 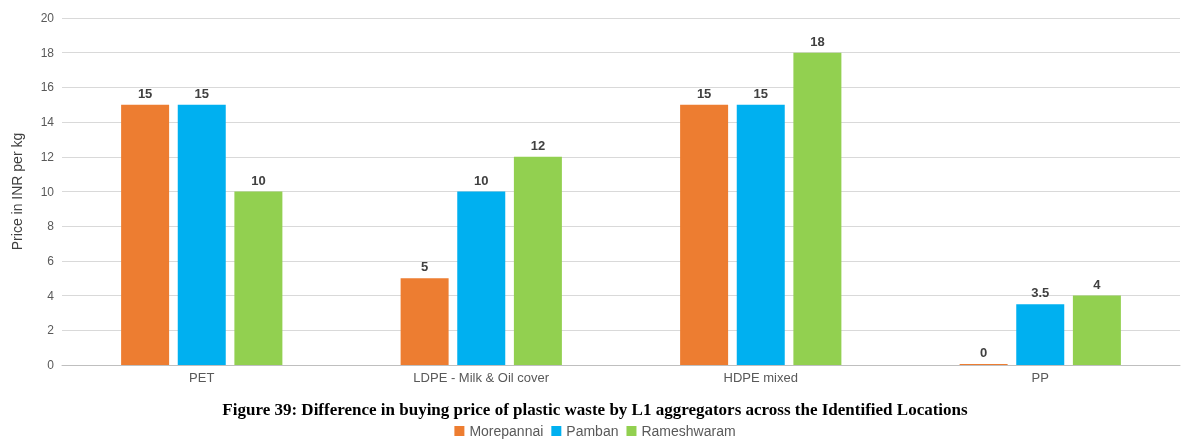 What do you see at coordinates (481, 377) in the screenshot?
I see `x-tick-label: LDPE - Milk & Oil cover` at bounding box center [481, 377].